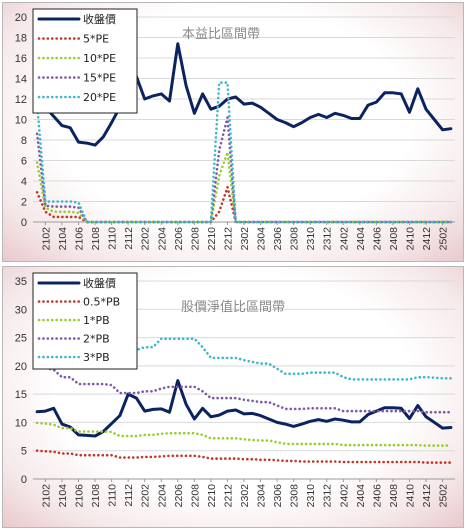 The width and height of the screenshot is (466, 530). I want to click on pe-x-tick-label: 2106, so click(80, 239).